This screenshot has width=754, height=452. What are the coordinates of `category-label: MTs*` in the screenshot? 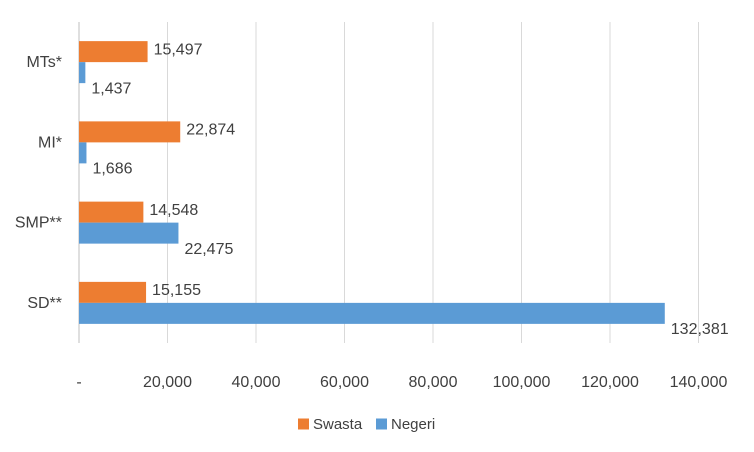 It's located at (44, 62).